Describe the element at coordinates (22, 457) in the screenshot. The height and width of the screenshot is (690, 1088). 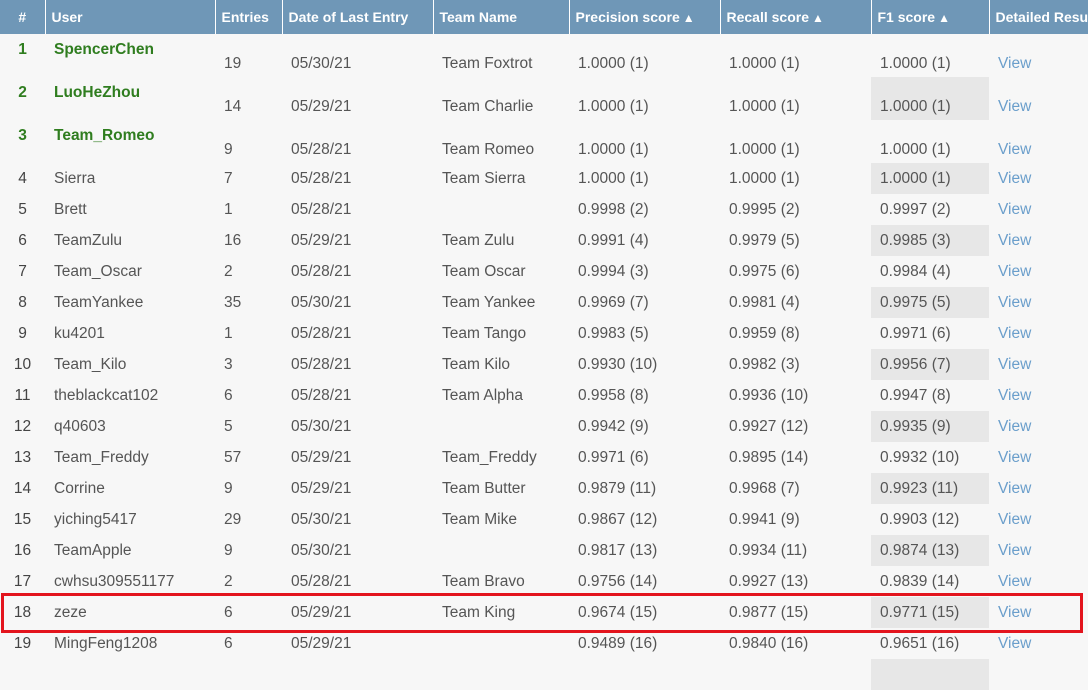
I see `rank-cell: 13` at that location.